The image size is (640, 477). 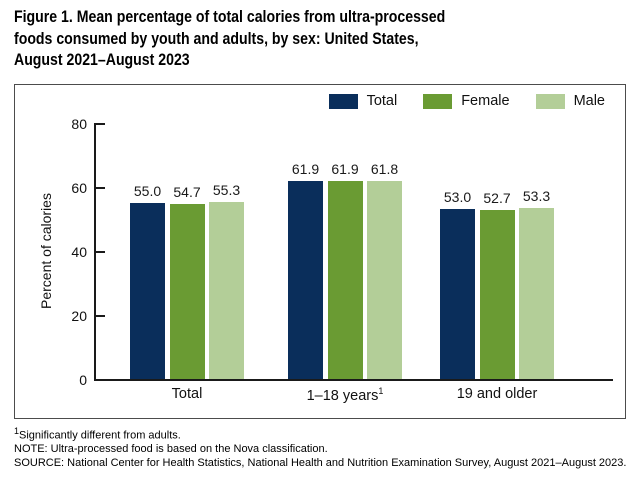 What do you see at coordinates (345, 395) in the screenshot?
I see `x-axis-category-label: 1–18 years1` at bounding box center [345, 395].